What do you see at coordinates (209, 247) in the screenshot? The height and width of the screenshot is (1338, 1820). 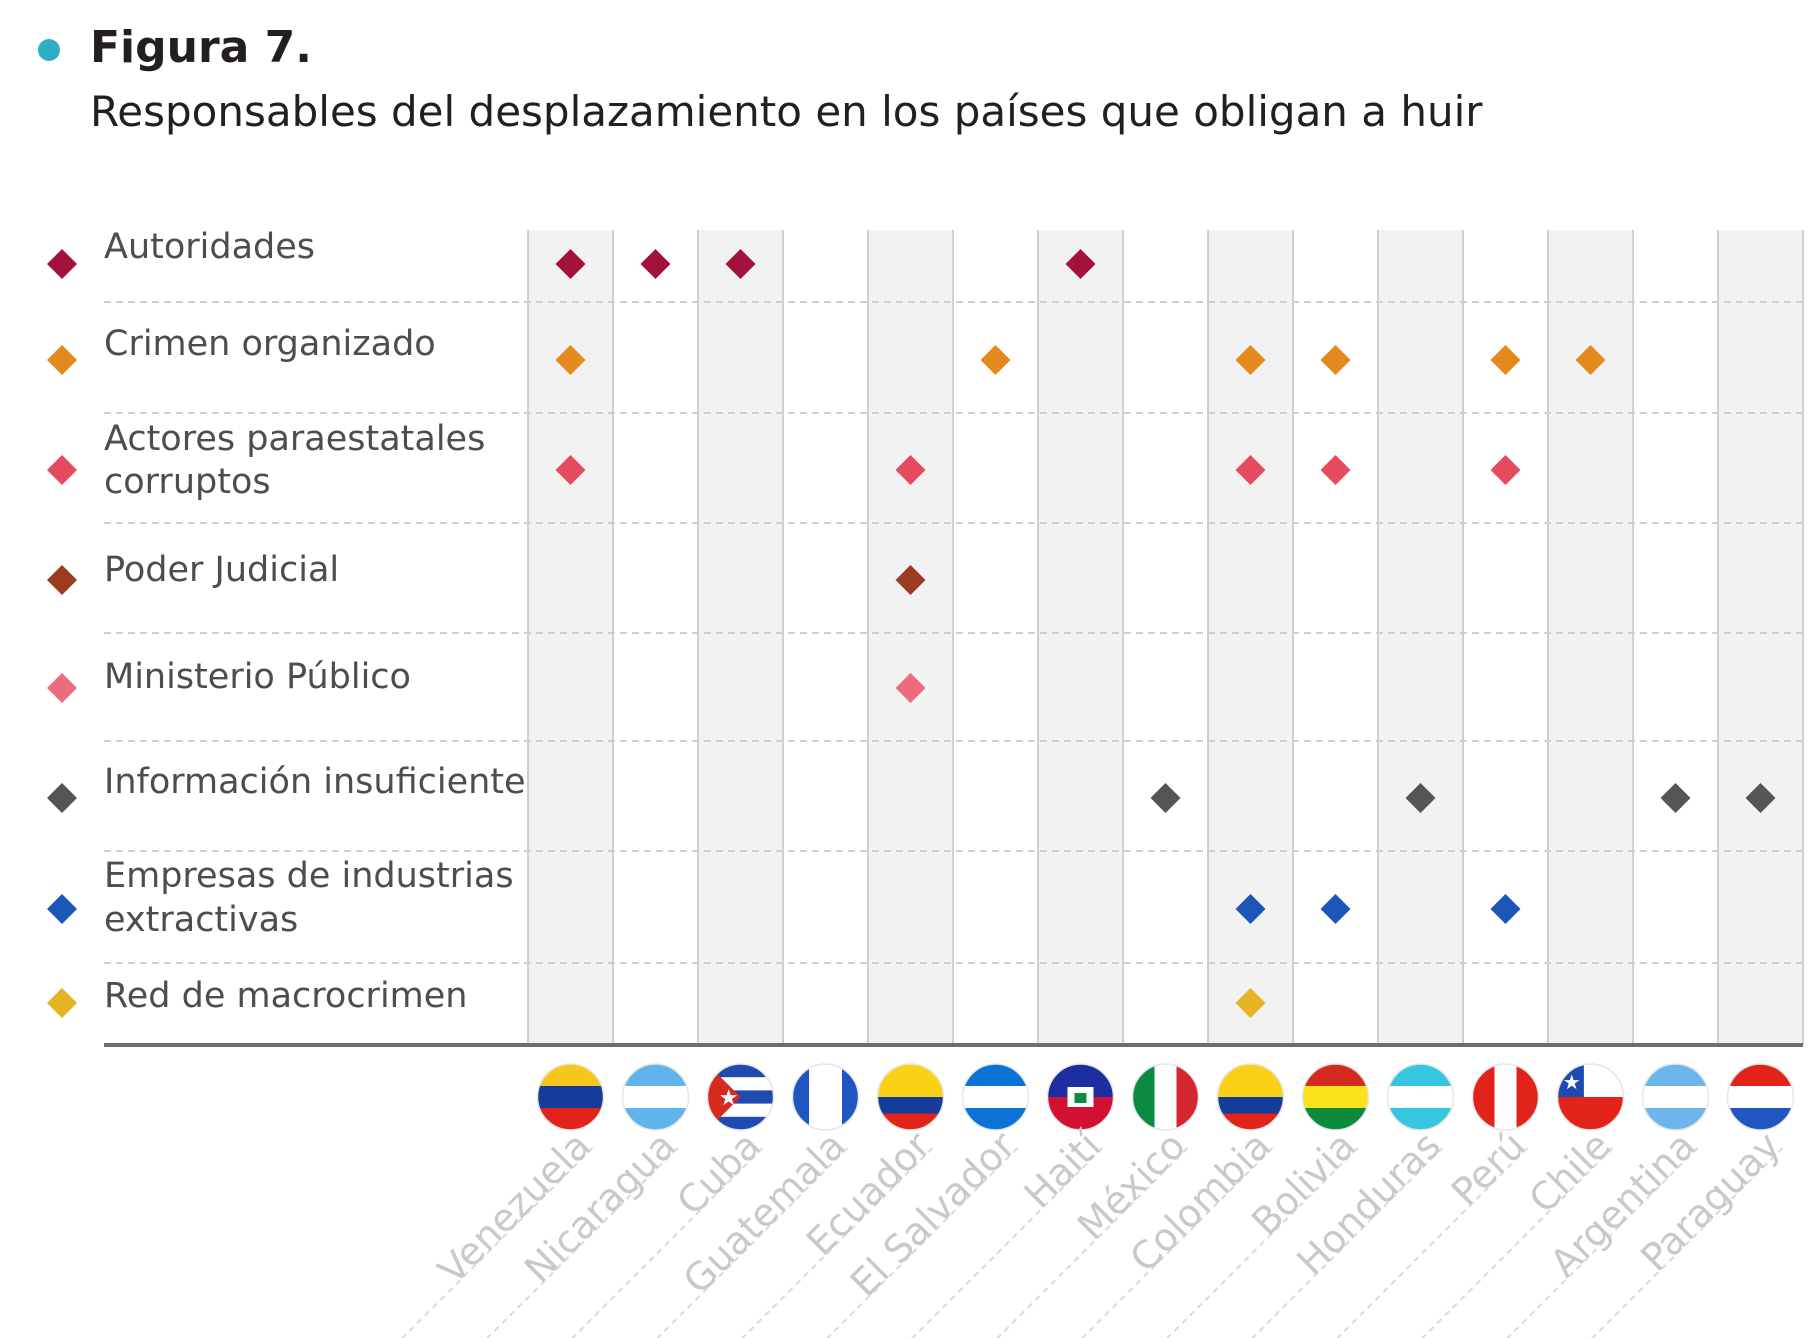 I see `row-label-autoridades: Autoridades` at bounding box center [209, 247].